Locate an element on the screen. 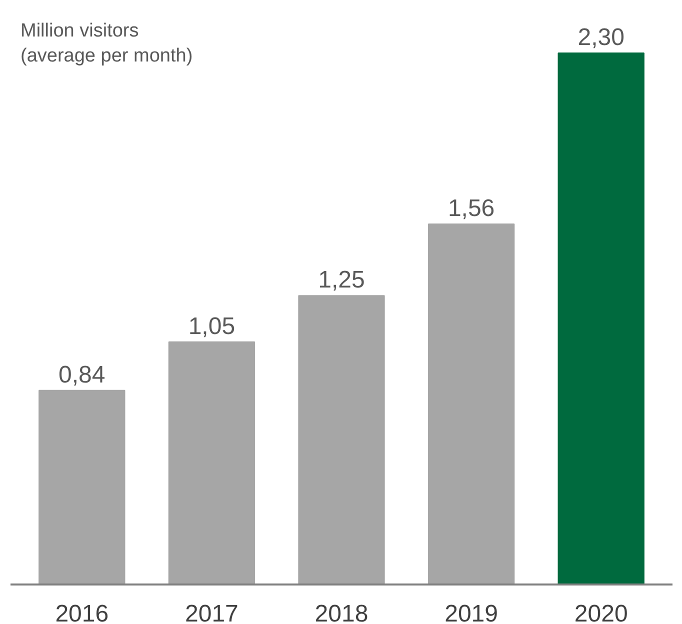 The height and width of the screenshot is (624, 682). data-label: 1,05 is located at coordinates (212, 326).